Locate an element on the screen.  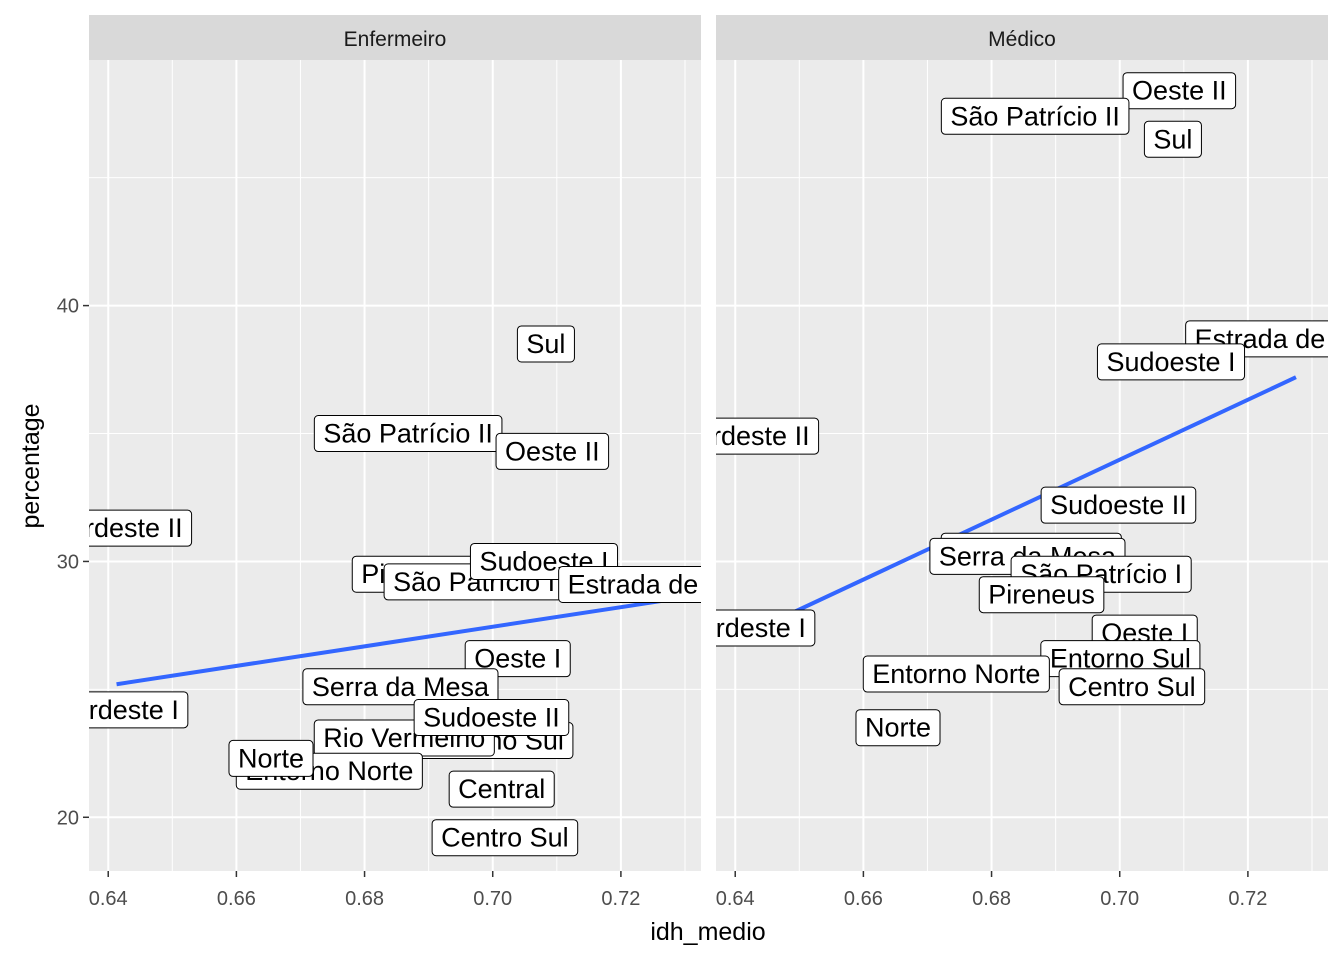
point-label-text: Entorno Norte is located at coordinates (956, 674).